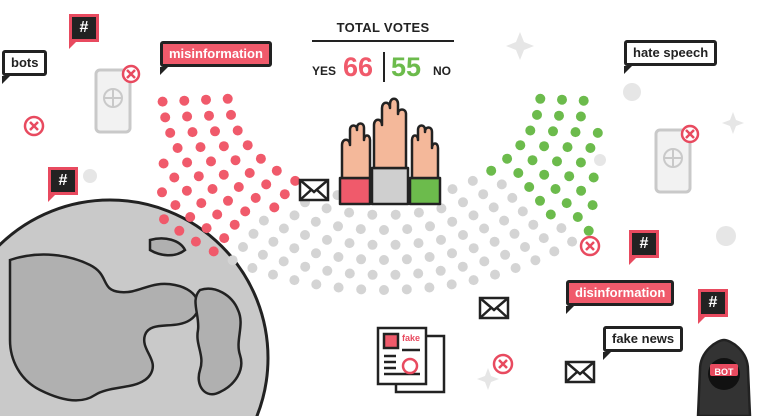 This screenshot has height=416, width=768. What do you see at coordinates (494, 308) in the screenshot?
I see `envelope-icon` at bounding box center [494, 308].